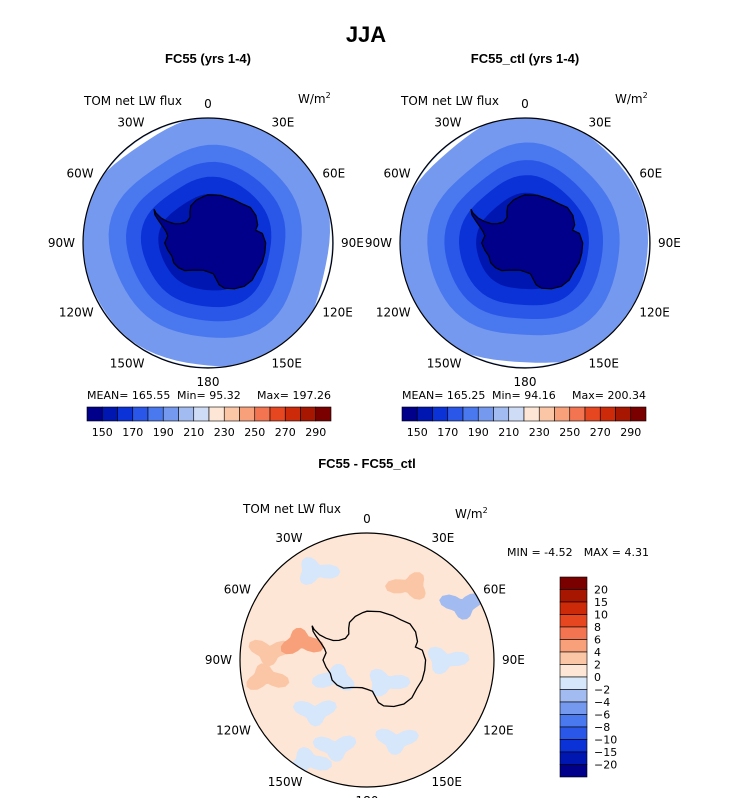 The height and width of the screenshot is (798, 733). I want to click on lon-label: 120E, so click(498, 731).